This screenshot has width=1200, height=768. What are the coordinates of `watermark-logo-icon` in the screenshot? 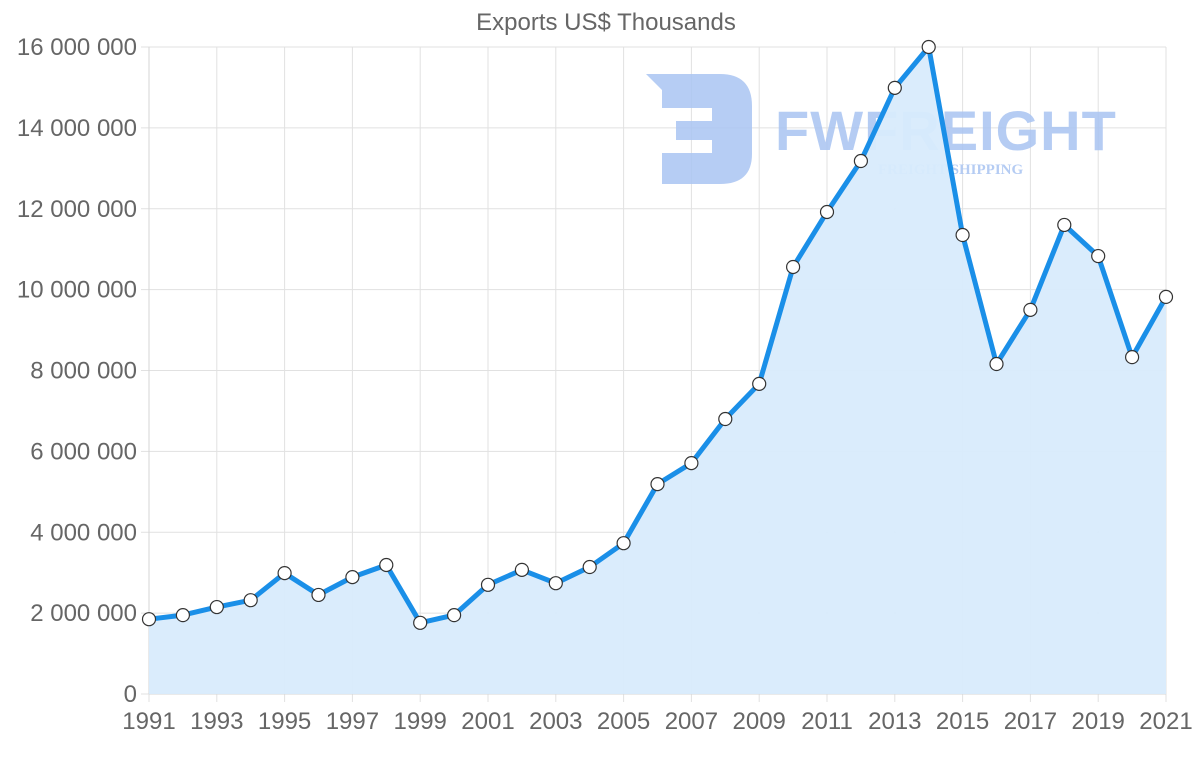 It's located at (699, 129).